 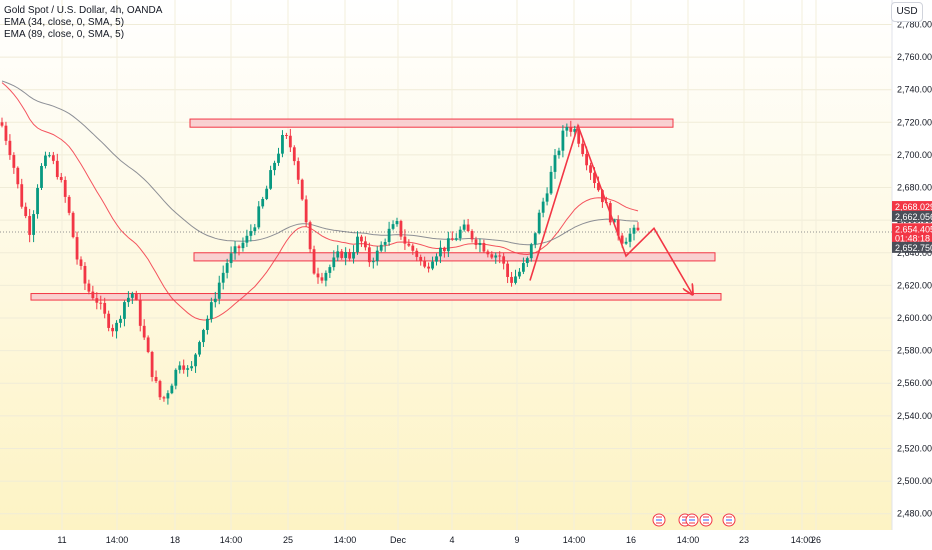 I want to click on legend-title: Gold Spot / U.S. Dollar, 4h, OANDA, so click(x=83, y=10).